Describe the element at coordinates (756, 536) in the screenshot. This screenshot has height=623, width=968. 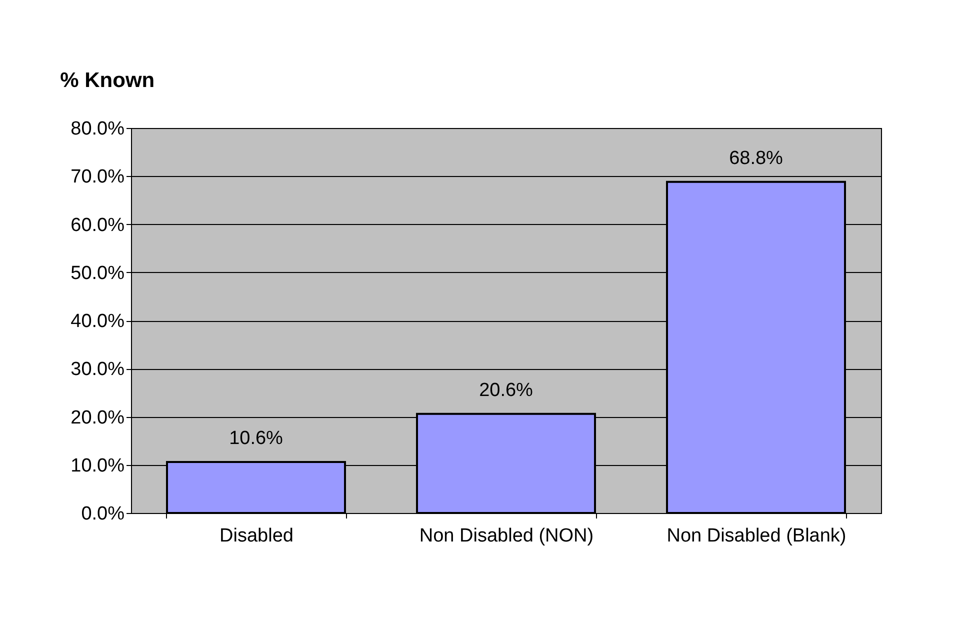
I see `x-tick-label: Non Disabled (Blank)` at that location.